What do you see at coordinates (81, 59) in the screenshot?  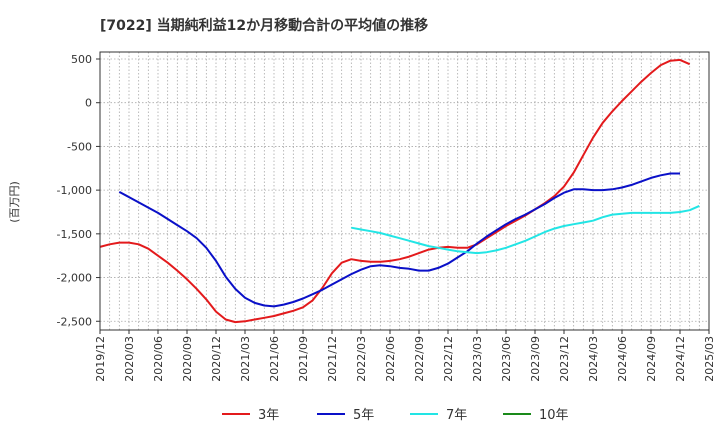 I see `y-tick-label: 500` at bounding box center [81, 59].